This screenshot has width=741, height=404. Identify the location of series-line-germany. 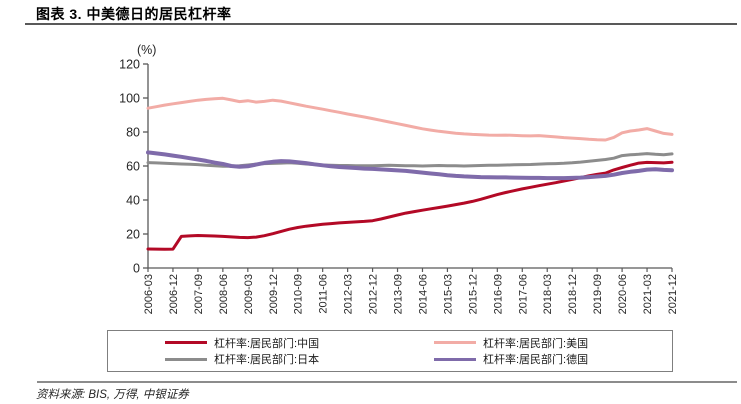
(410, 165).